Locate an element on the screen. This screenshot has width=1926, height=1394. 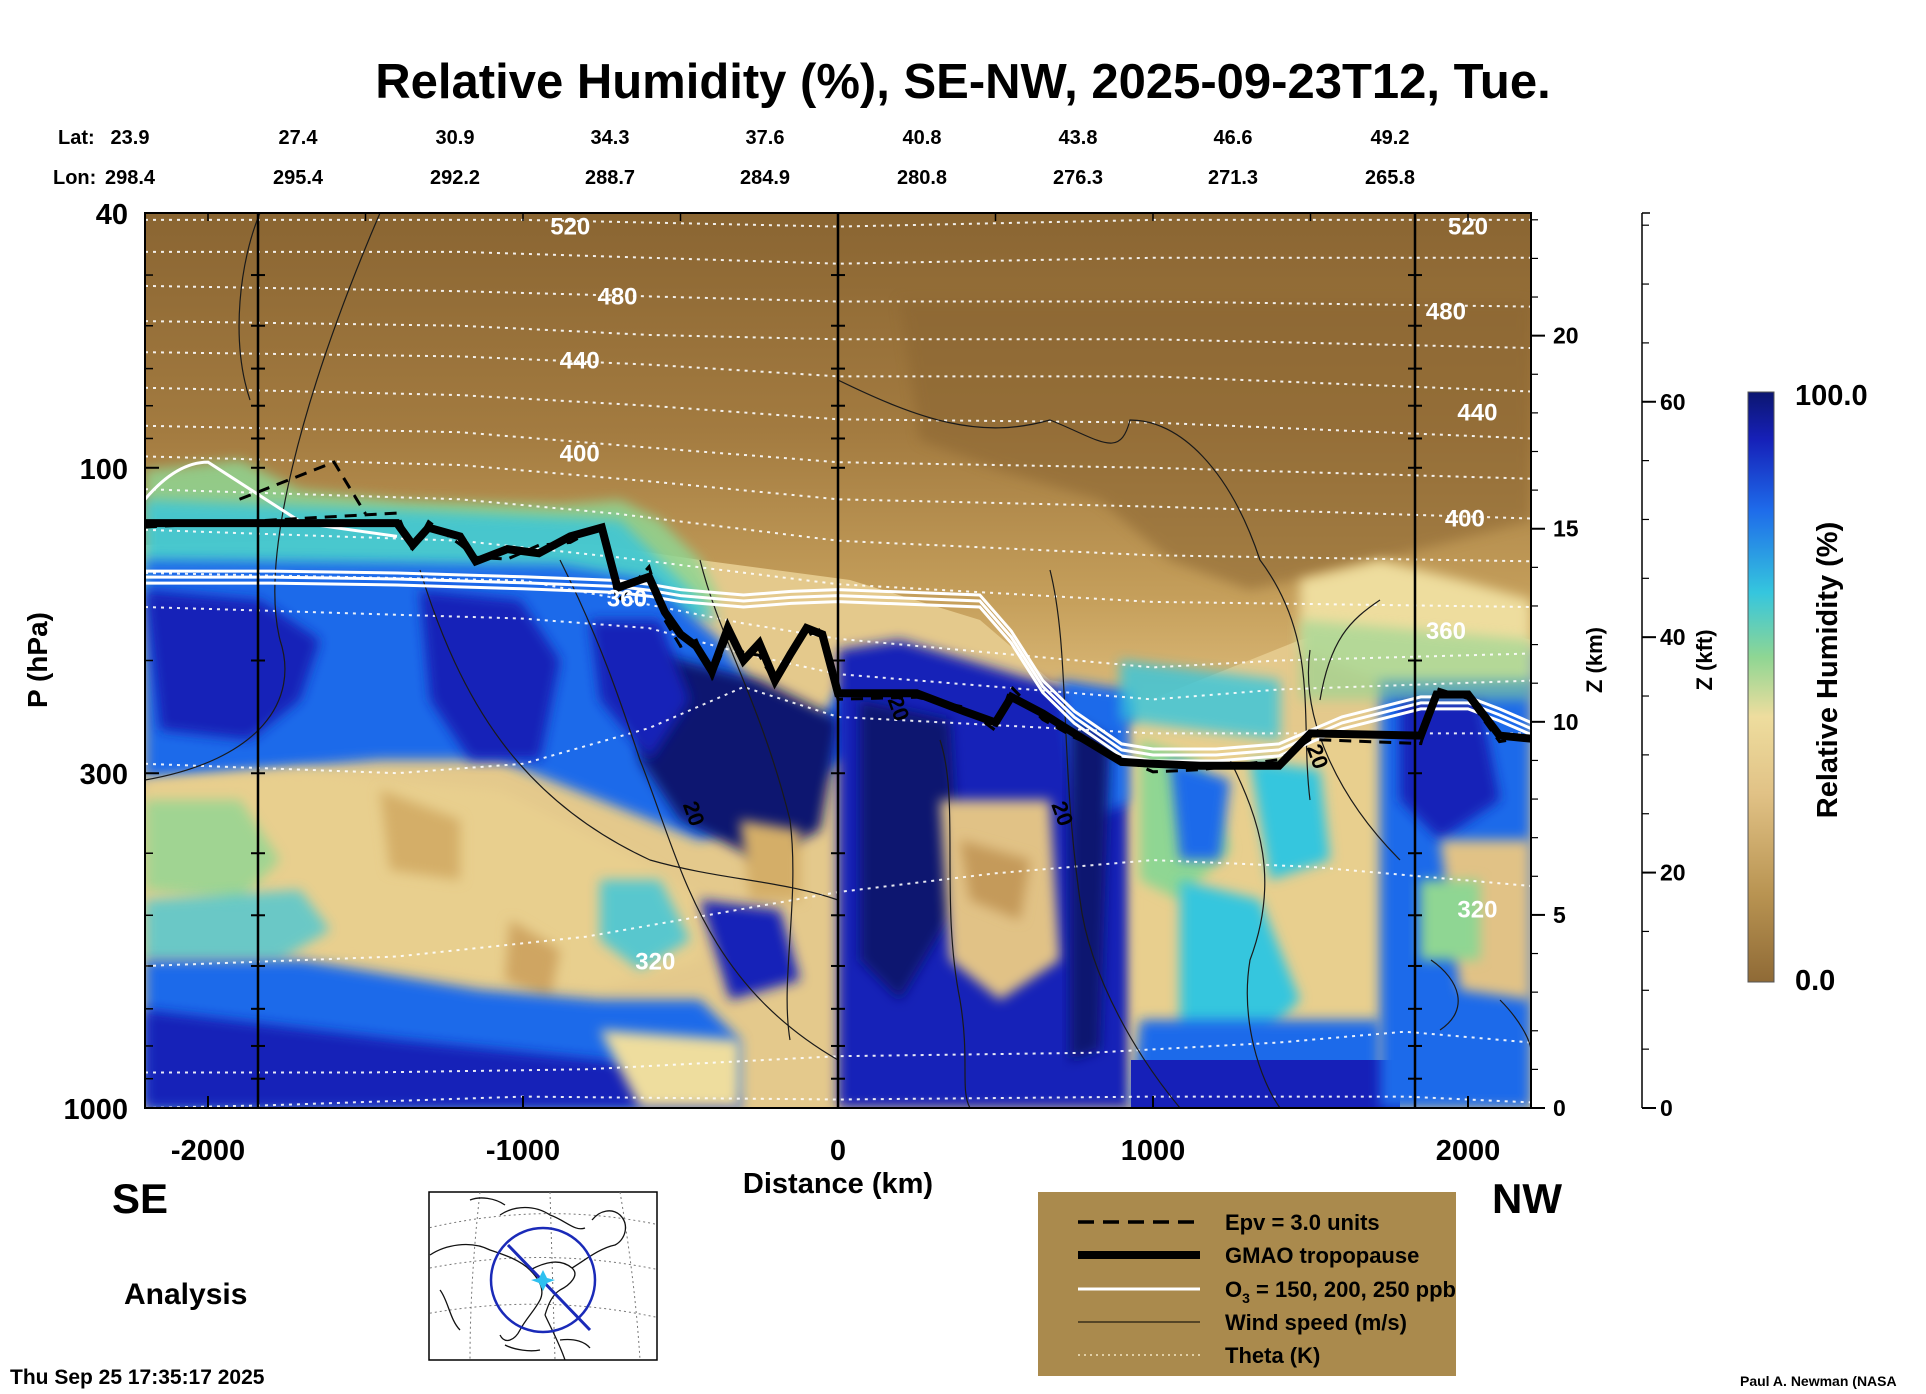
p-tick-label: 1000 is located at coordinates (95, 1110).